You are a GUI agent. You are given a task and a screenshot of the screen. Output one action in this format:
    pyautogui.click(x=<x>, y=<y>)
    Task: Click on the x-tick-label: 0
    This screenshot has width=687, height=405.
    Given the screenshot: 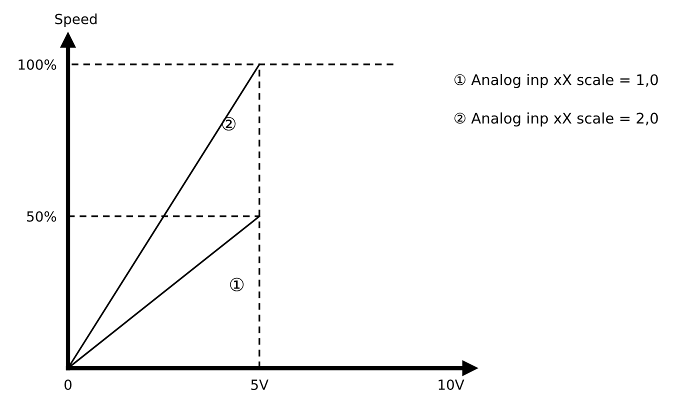 What is the action you would take?
    pyautogui.click(x=68, y=385)
    